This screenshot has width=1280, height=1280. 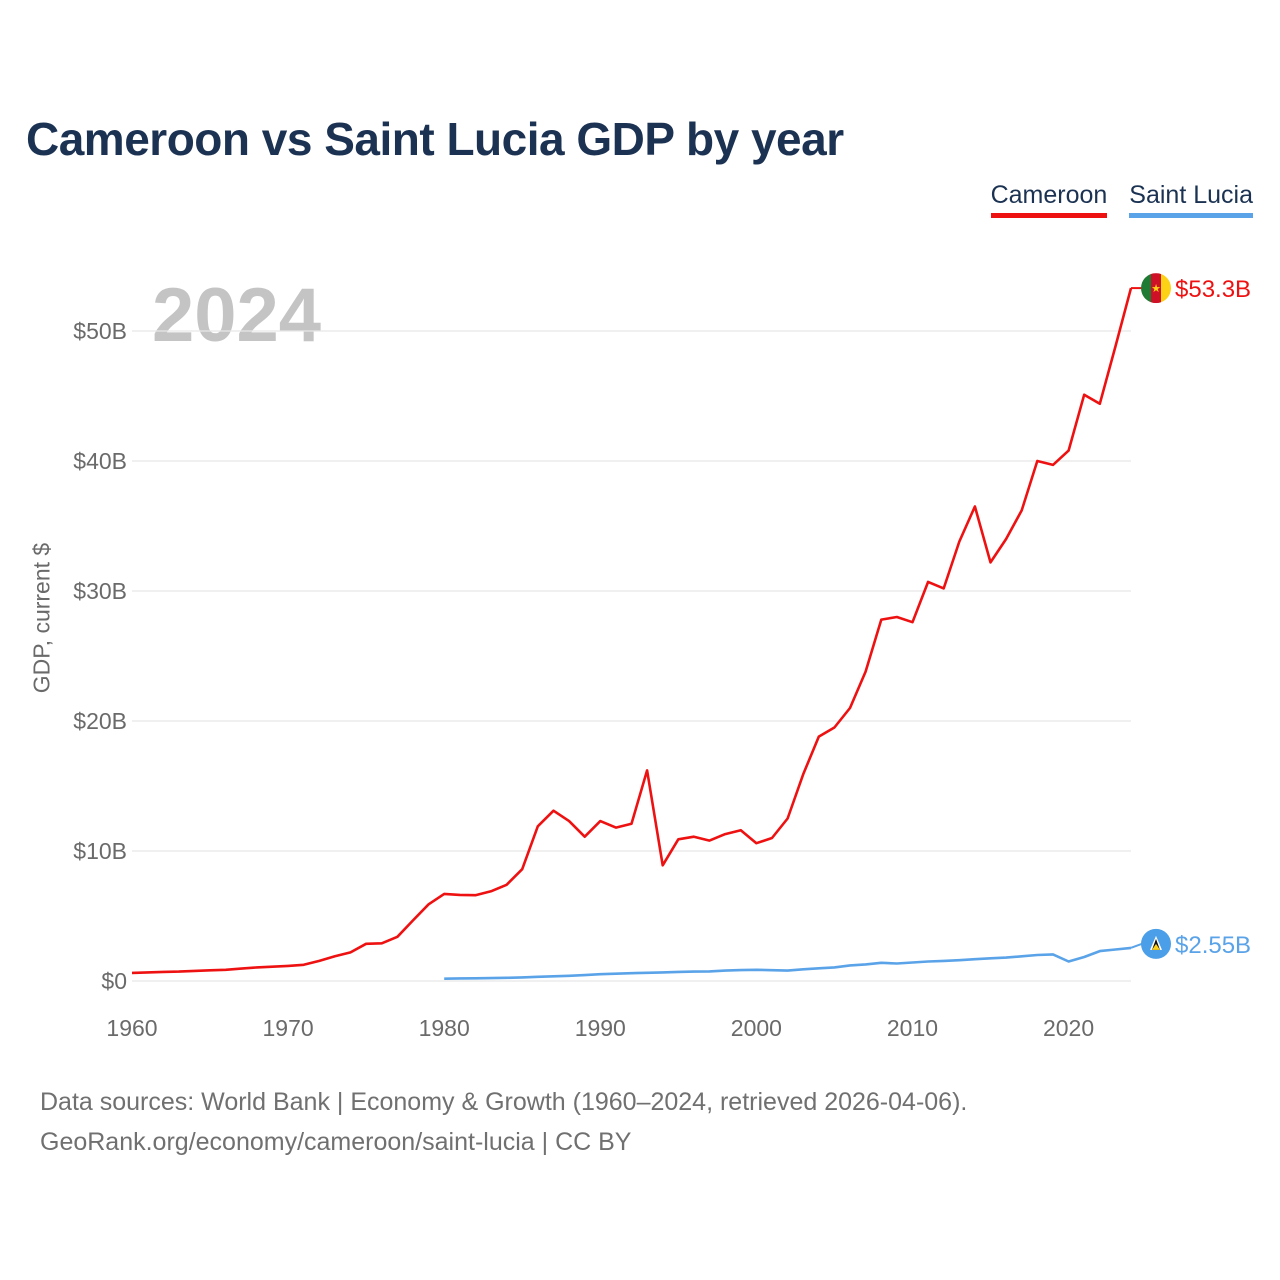 What do you see at coordinates (100, 721) in the screenshot?
I see `y-tick-label: $20B` at bounding box center [100, 721].